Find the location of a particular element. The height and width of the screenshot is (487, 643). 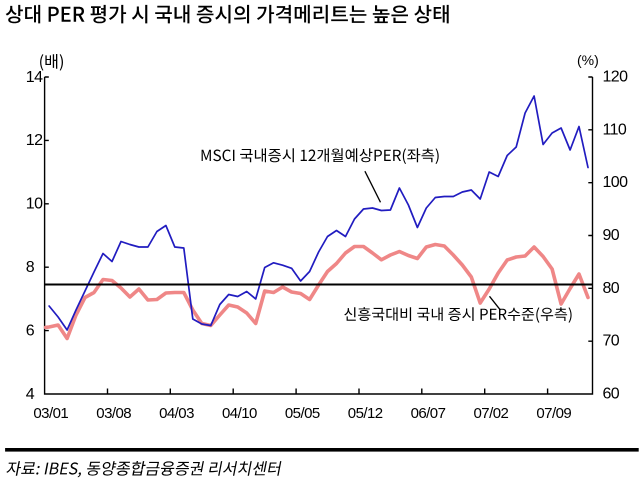

svg-text: 60 is located at coordinates (611, 394).